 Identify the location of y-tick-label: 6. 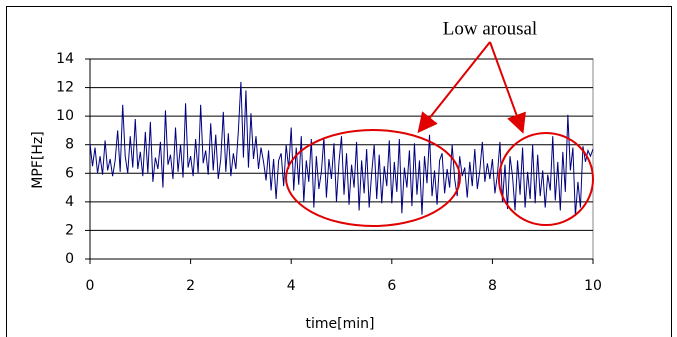
(69, 173).